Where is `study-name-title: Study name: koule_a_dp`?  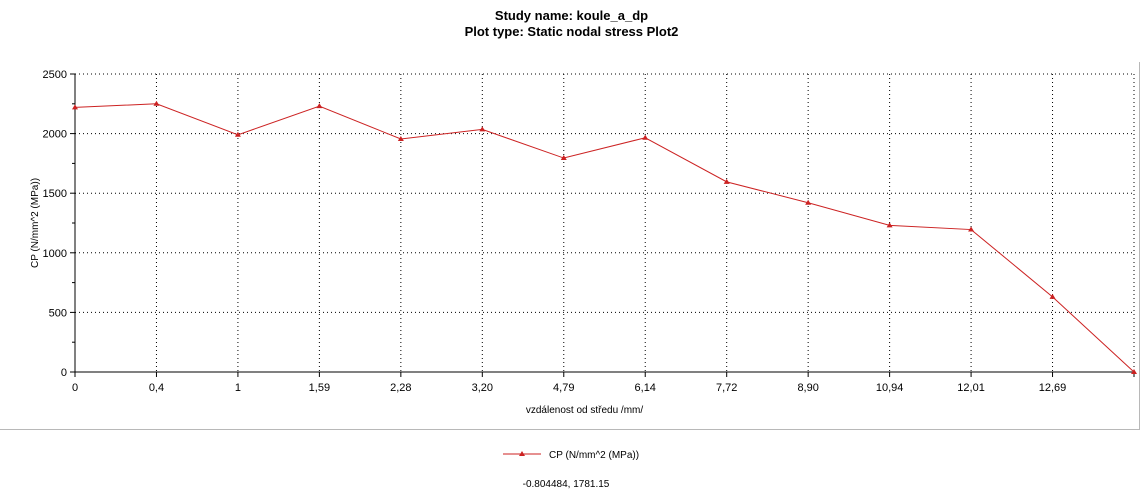 study-name-title: Study name: koule_a_dp is located at coordinates (571, 15).